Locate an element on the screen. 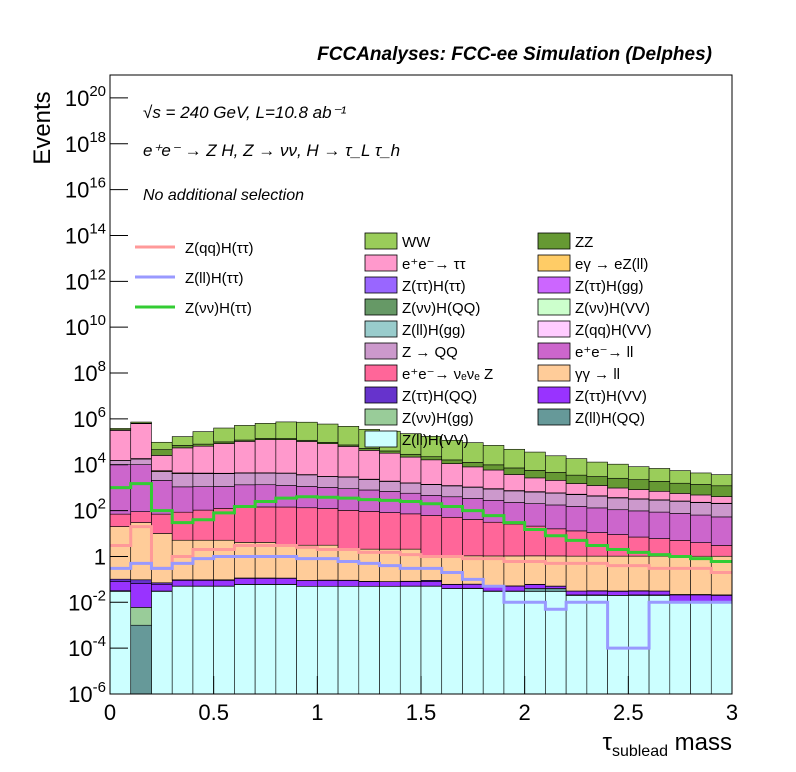  y-tick-exponent: 8 is located at coordinates (102, 366).